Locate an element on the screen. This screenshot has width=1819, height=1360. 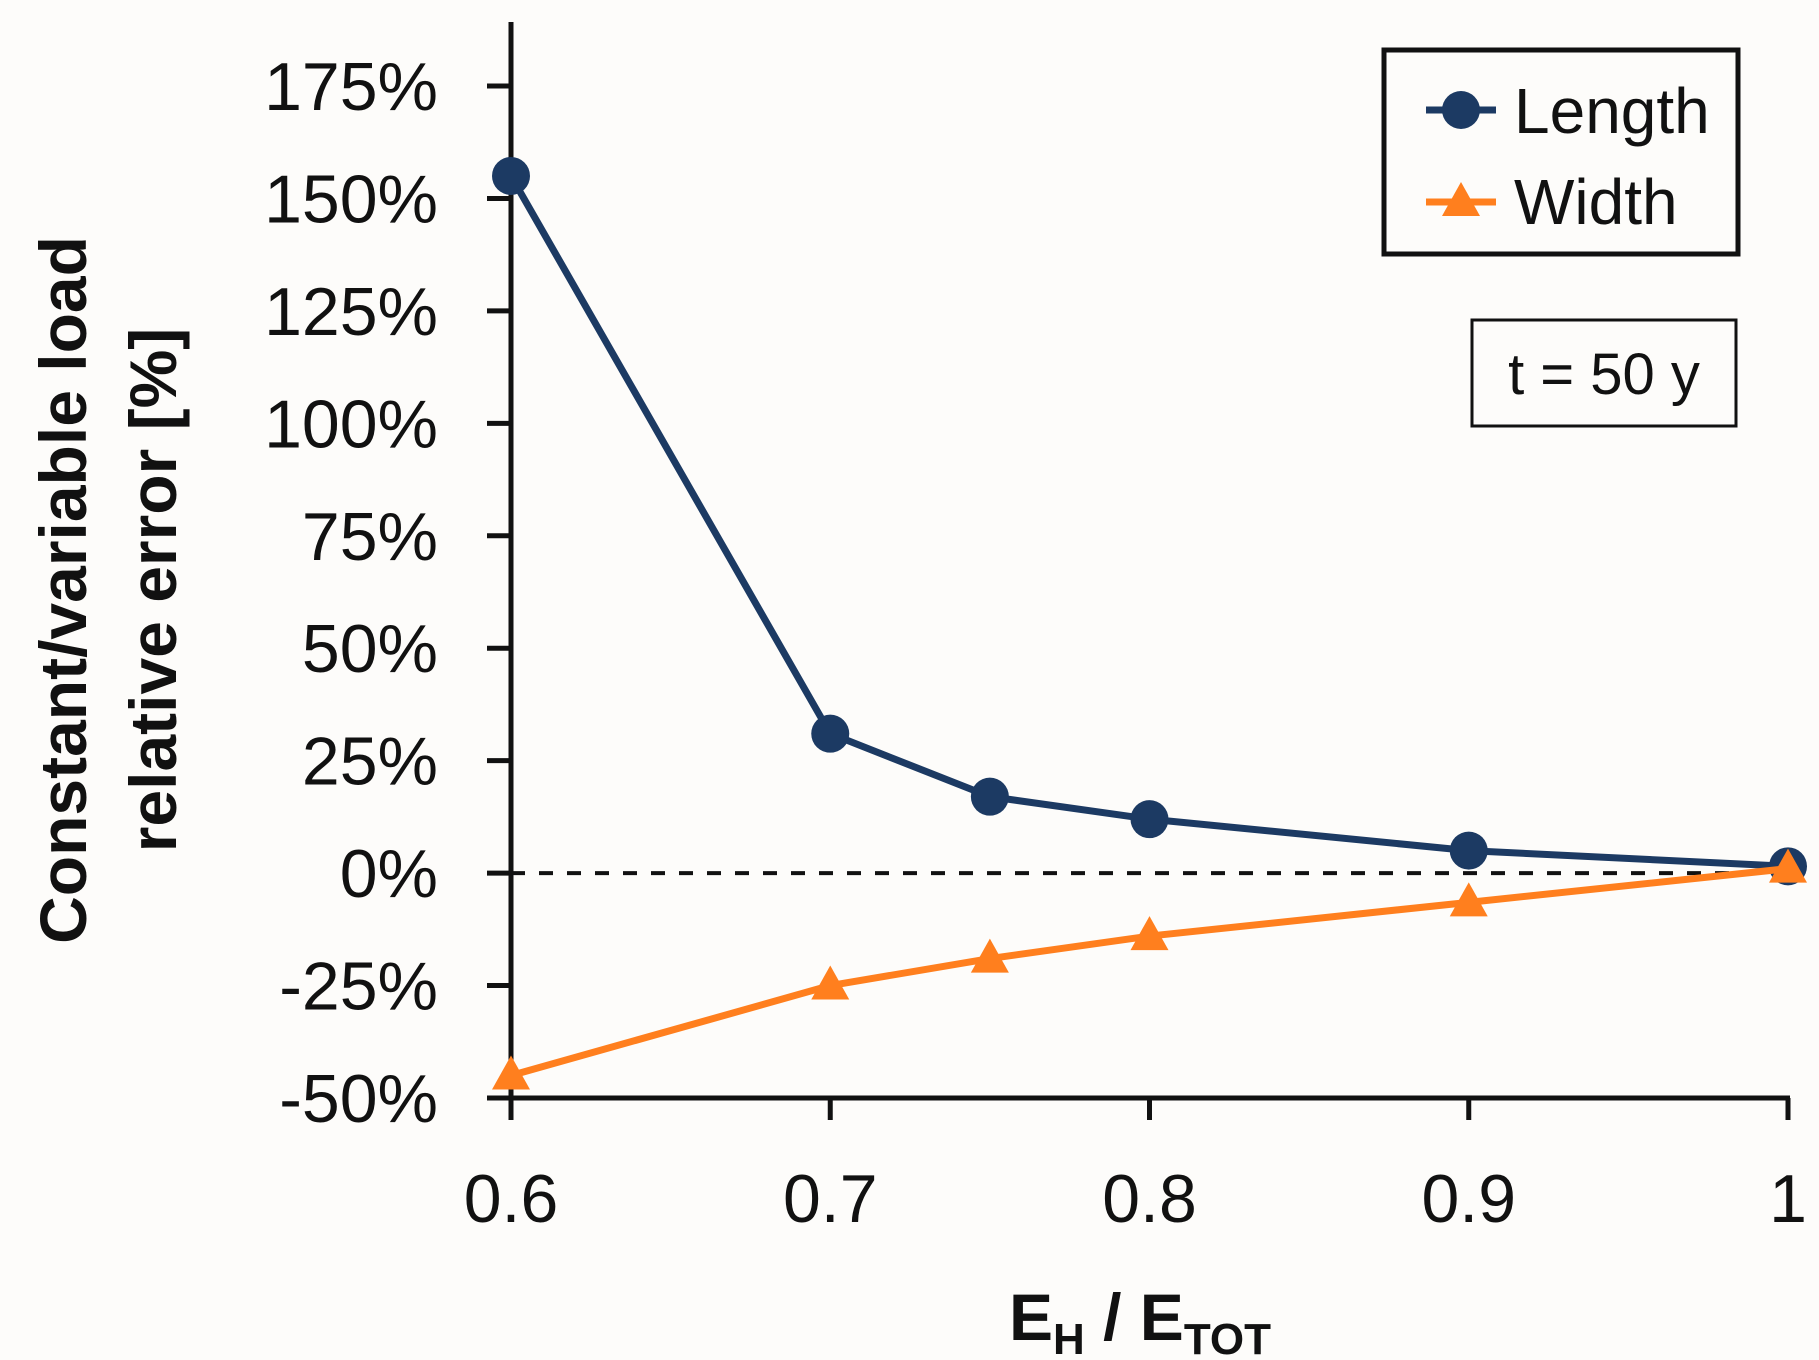
legend: Length Width is located at coordinates (1561, 152).